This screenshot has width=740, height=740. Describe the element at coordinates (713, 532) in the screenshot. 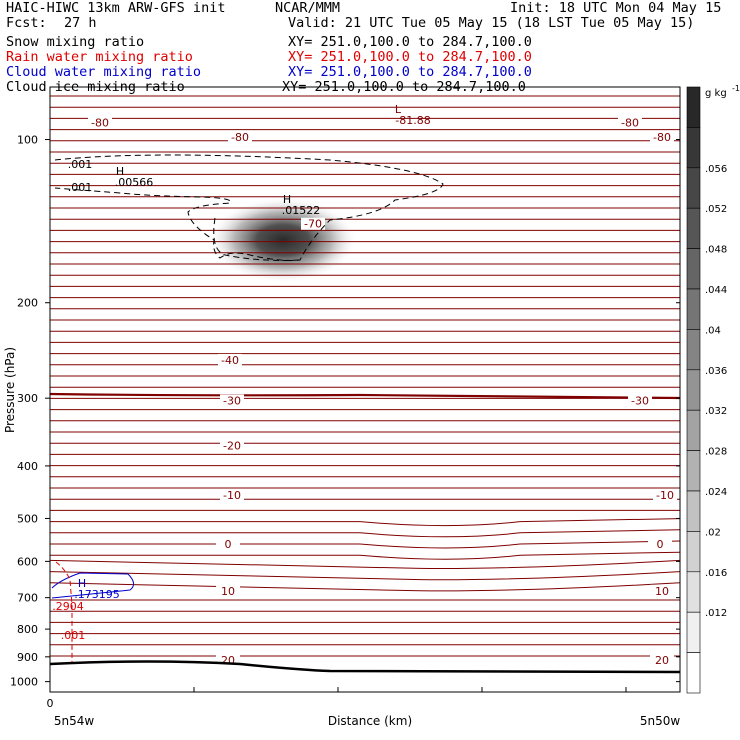

I see `colorbar-label: .02` at that location.